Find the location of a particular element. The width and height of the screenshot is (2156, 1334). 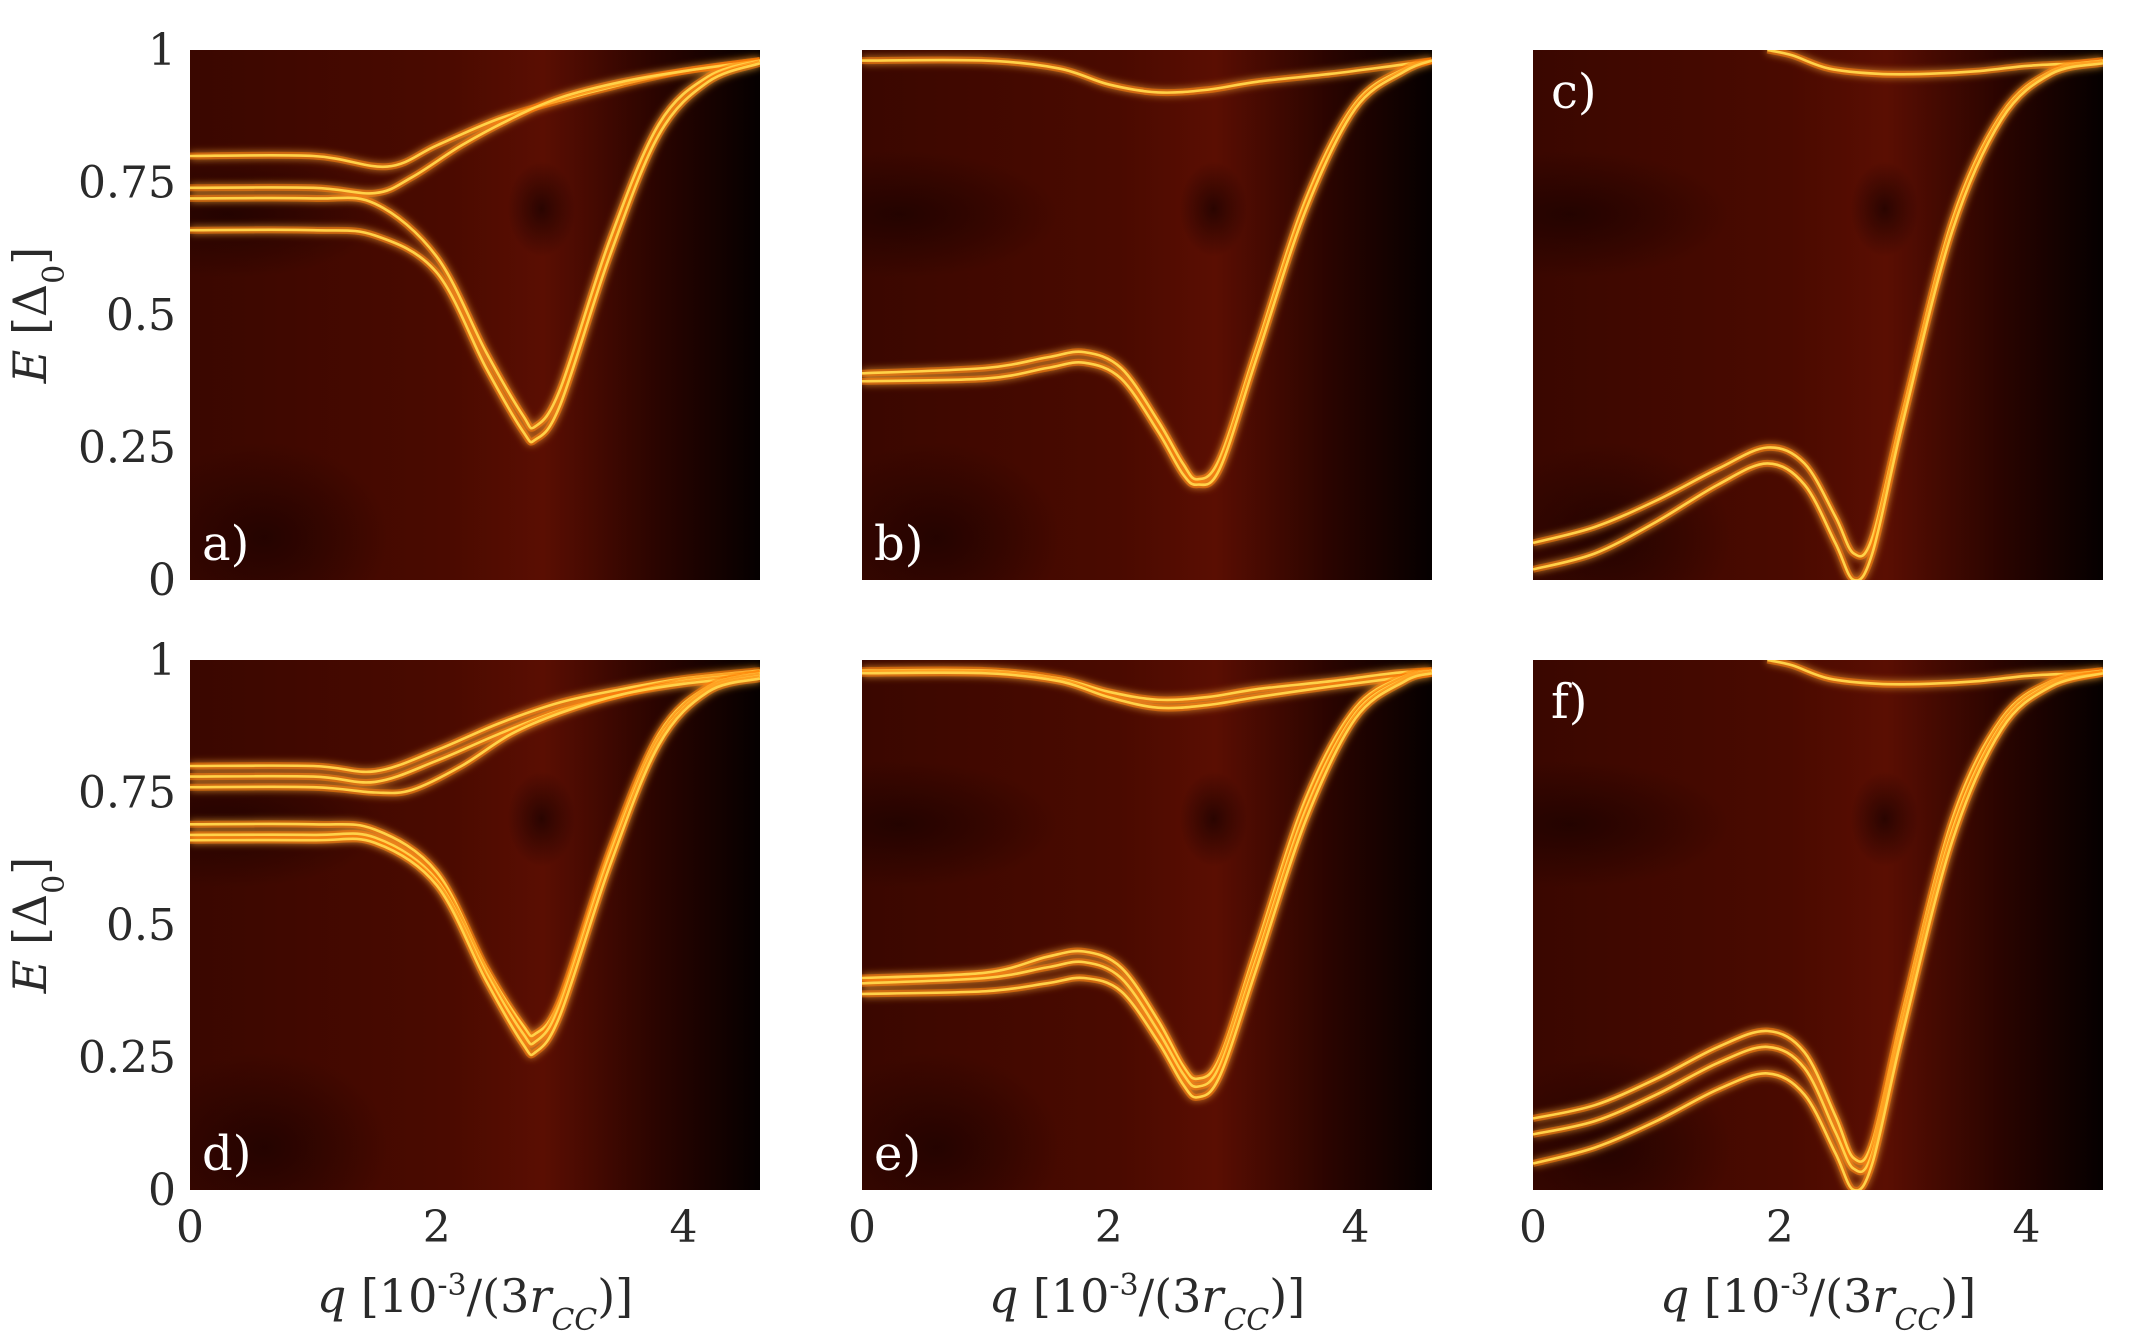

panel-label: f) is located at coordinates (1569, 702).